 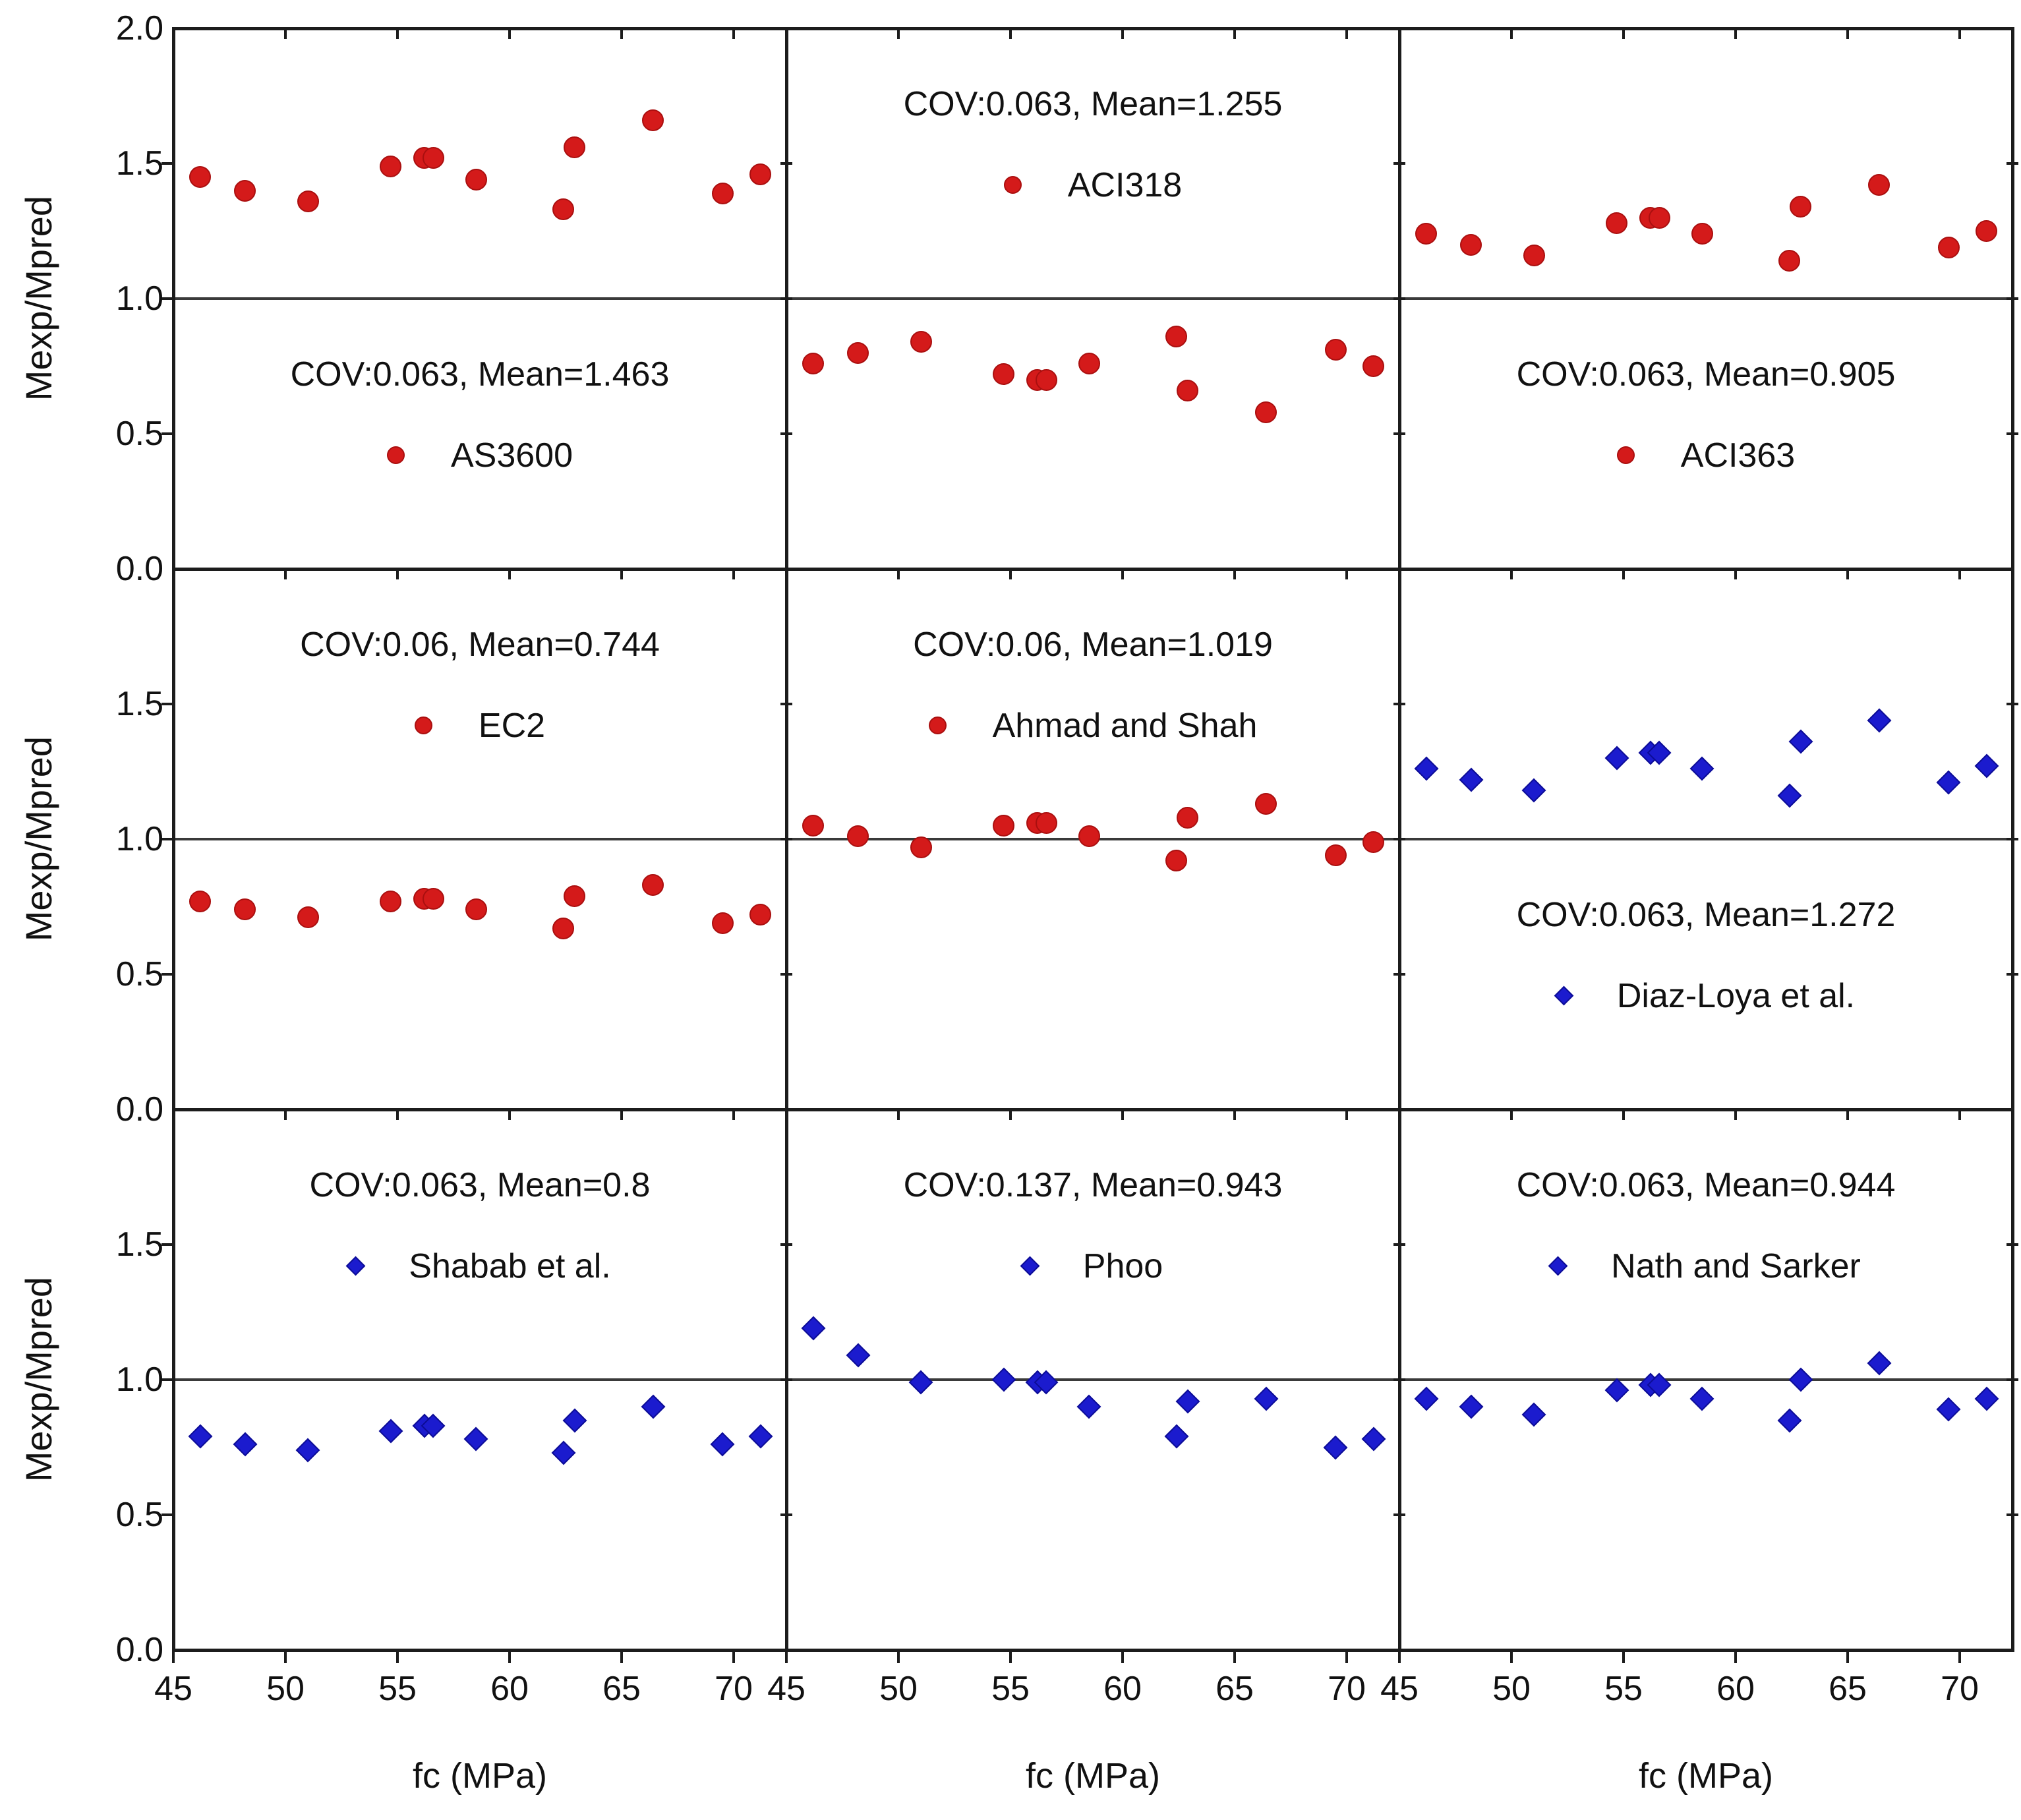 I want to click on legend-entry: AS3600, so click(x=479, y=455).